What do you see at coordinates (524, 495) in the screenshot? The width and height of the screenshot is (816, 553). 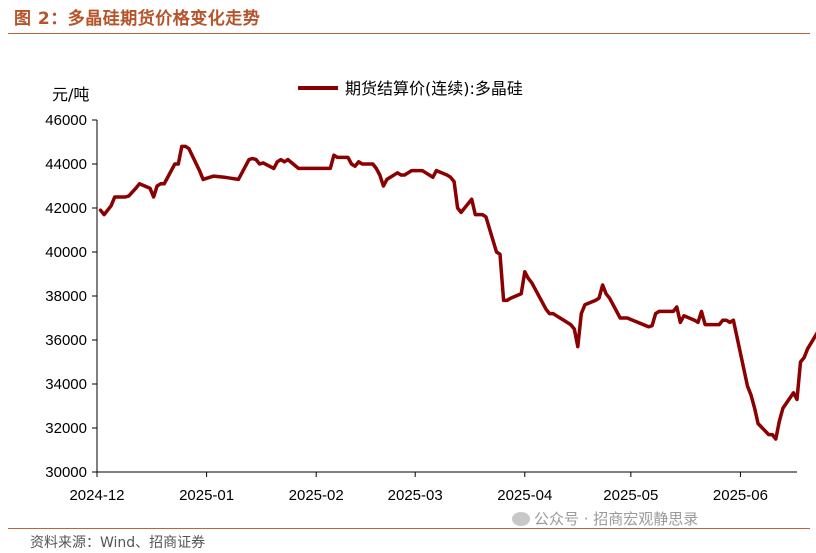 I see `x-tick-label: 2025-04` at bounding box center [524, 495].